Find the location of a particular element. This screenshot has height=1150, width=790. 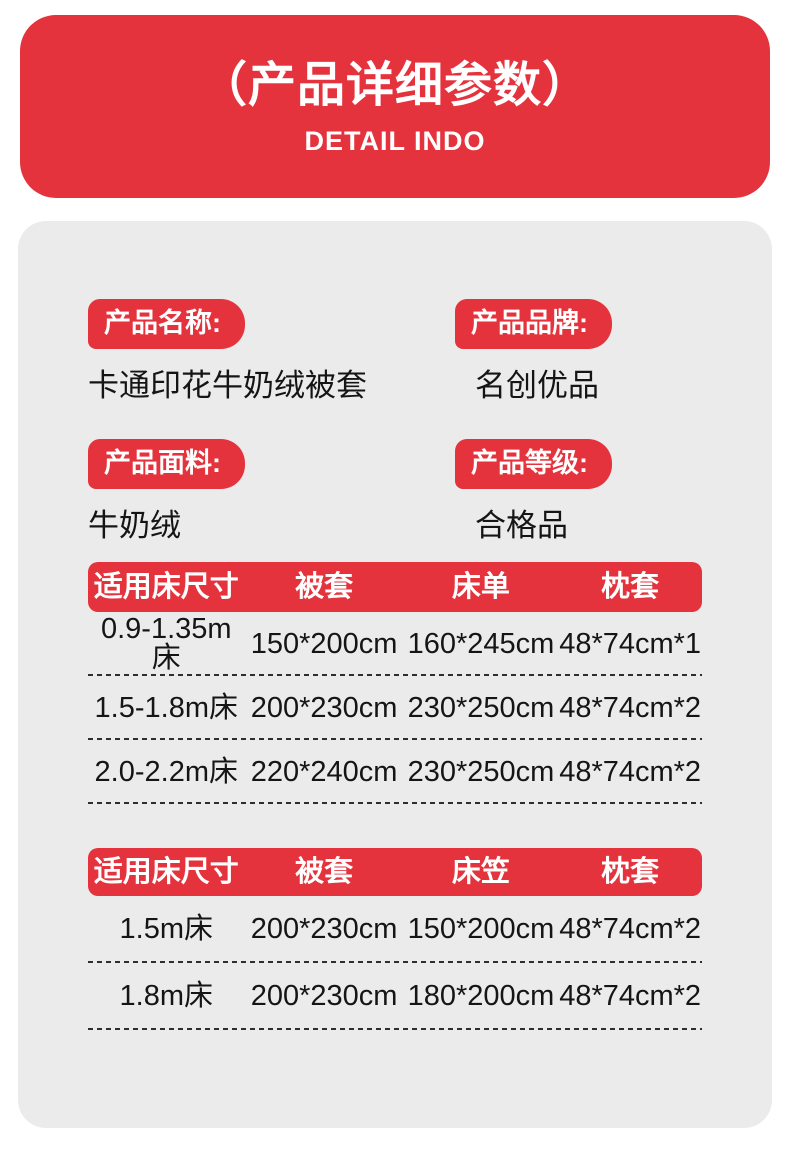

product-name-value: 卡通印花牛奶绒被套 is located at coordinates (227, 385).